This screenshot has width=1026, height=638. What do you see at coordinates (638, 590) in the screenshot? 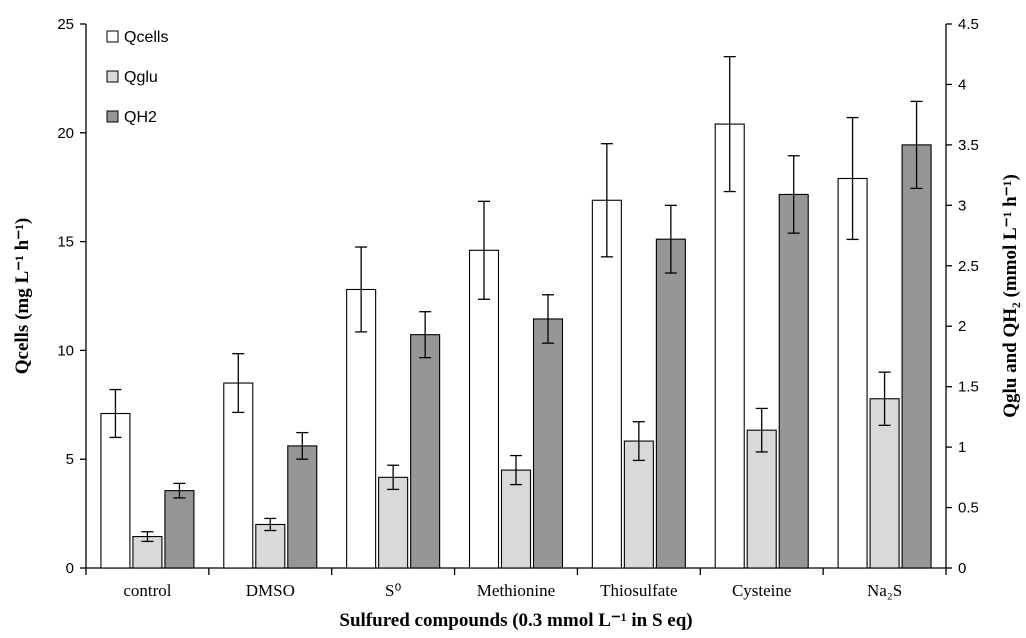
I see `x-tick-label: Thiosulfate` at bounding box center [638, 590].